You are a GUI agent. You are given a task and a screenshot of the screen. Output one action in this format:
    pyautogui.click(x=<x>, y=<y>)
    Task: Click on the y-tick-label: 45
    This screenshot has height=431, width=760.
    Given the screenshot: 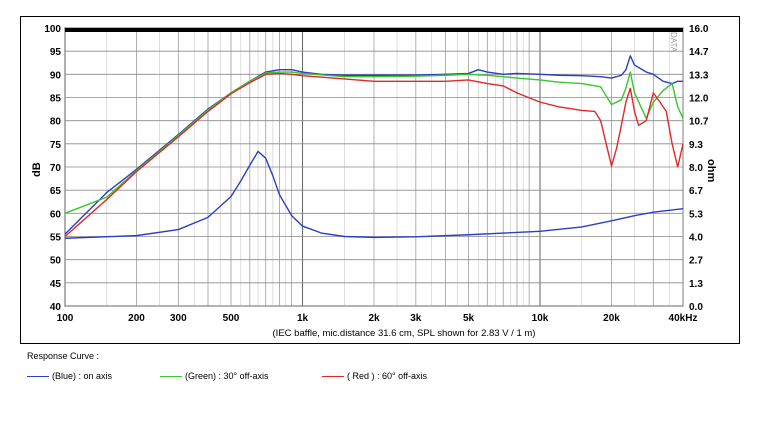 What is the action you would take?
    pyautogui.click(x=56, y=284)
    